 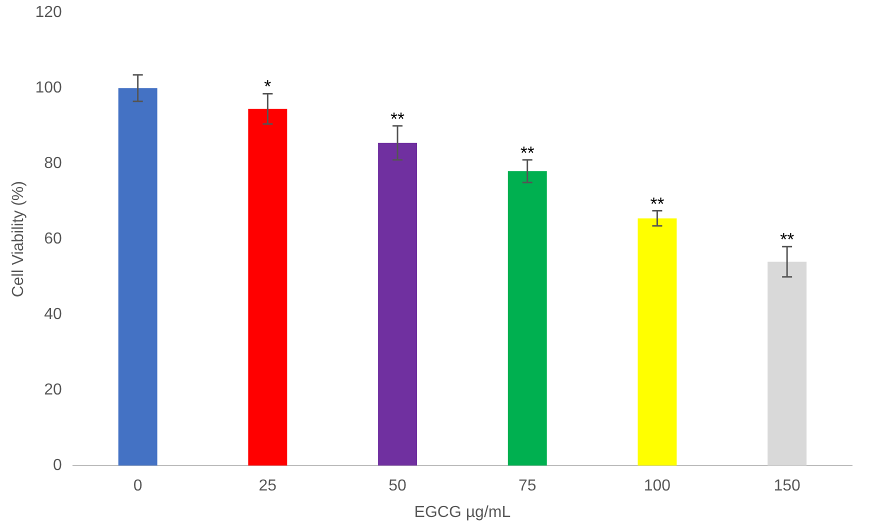 What do you see at coordinates (48, 88) in the screenshot?
I see `y-tick-label: 100` at bounding box center [48, 88].